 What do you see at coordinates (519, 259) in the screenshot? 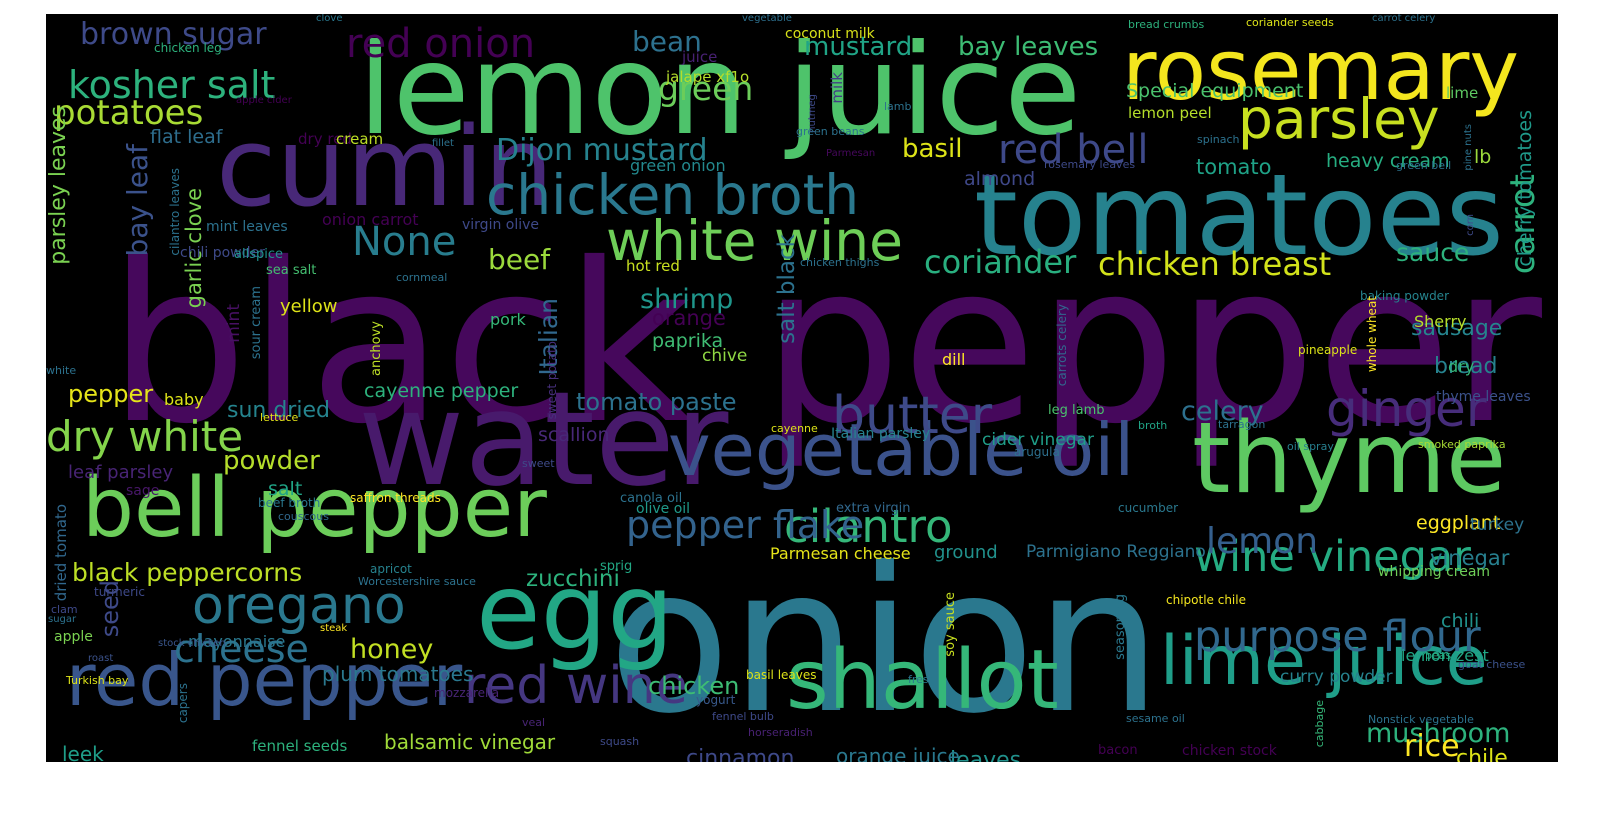
I see `word-cloud-word: beef` at bounding box center [519, 259].